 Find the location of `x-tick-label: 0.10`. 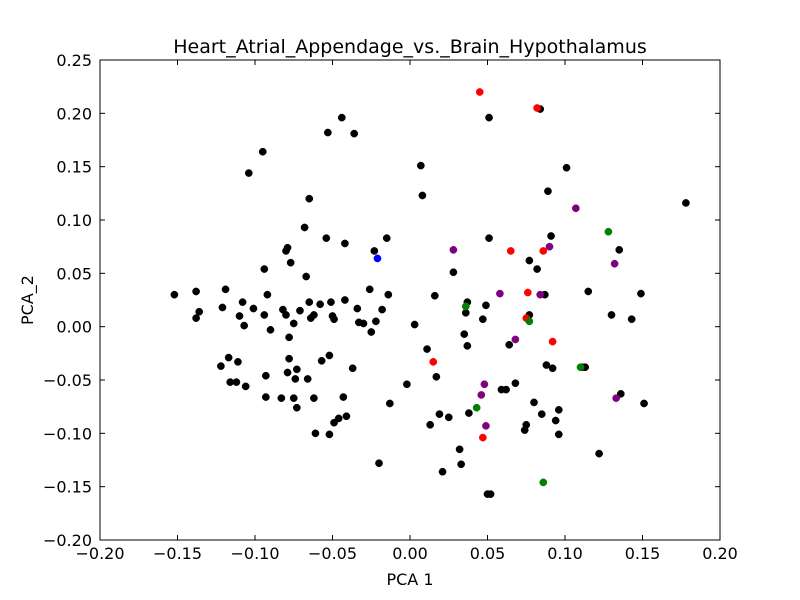

x-tick-label: 0.10 is located at coordinates (565, 553).